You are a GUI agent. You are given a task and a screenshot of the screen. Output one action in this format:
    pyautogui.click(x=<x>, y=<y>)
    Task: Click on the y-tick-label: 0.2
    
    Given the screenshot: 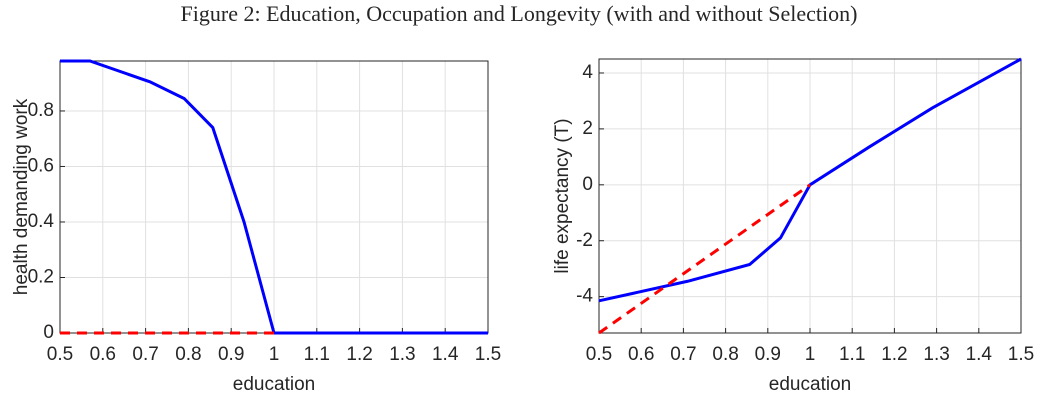 What is the action you would take?
    pyautogui.click(x=41, y=277)
    